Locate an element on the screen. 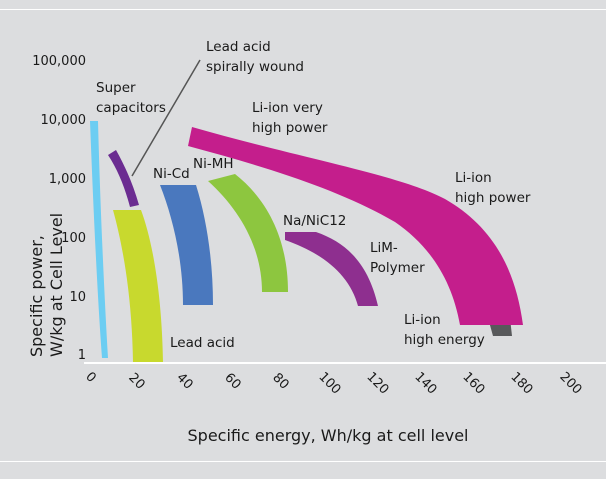 Image resolution: width=606 pixels, height=479 pixels. x-tick-label: 160 is located at coordinates (473, 383).